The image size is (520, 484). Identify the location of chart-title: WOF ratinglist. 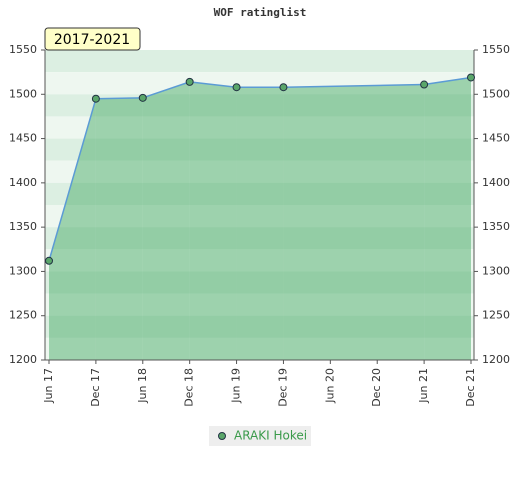
(260, 12).